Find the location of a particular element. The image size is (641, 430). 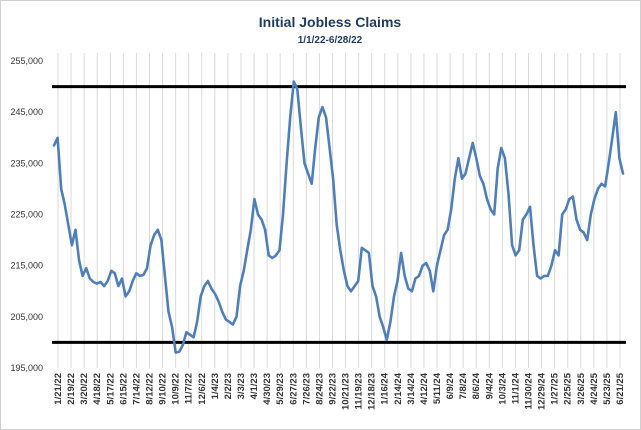

x-tick-label: 1/4/23 is located at coordinates (215, 386).